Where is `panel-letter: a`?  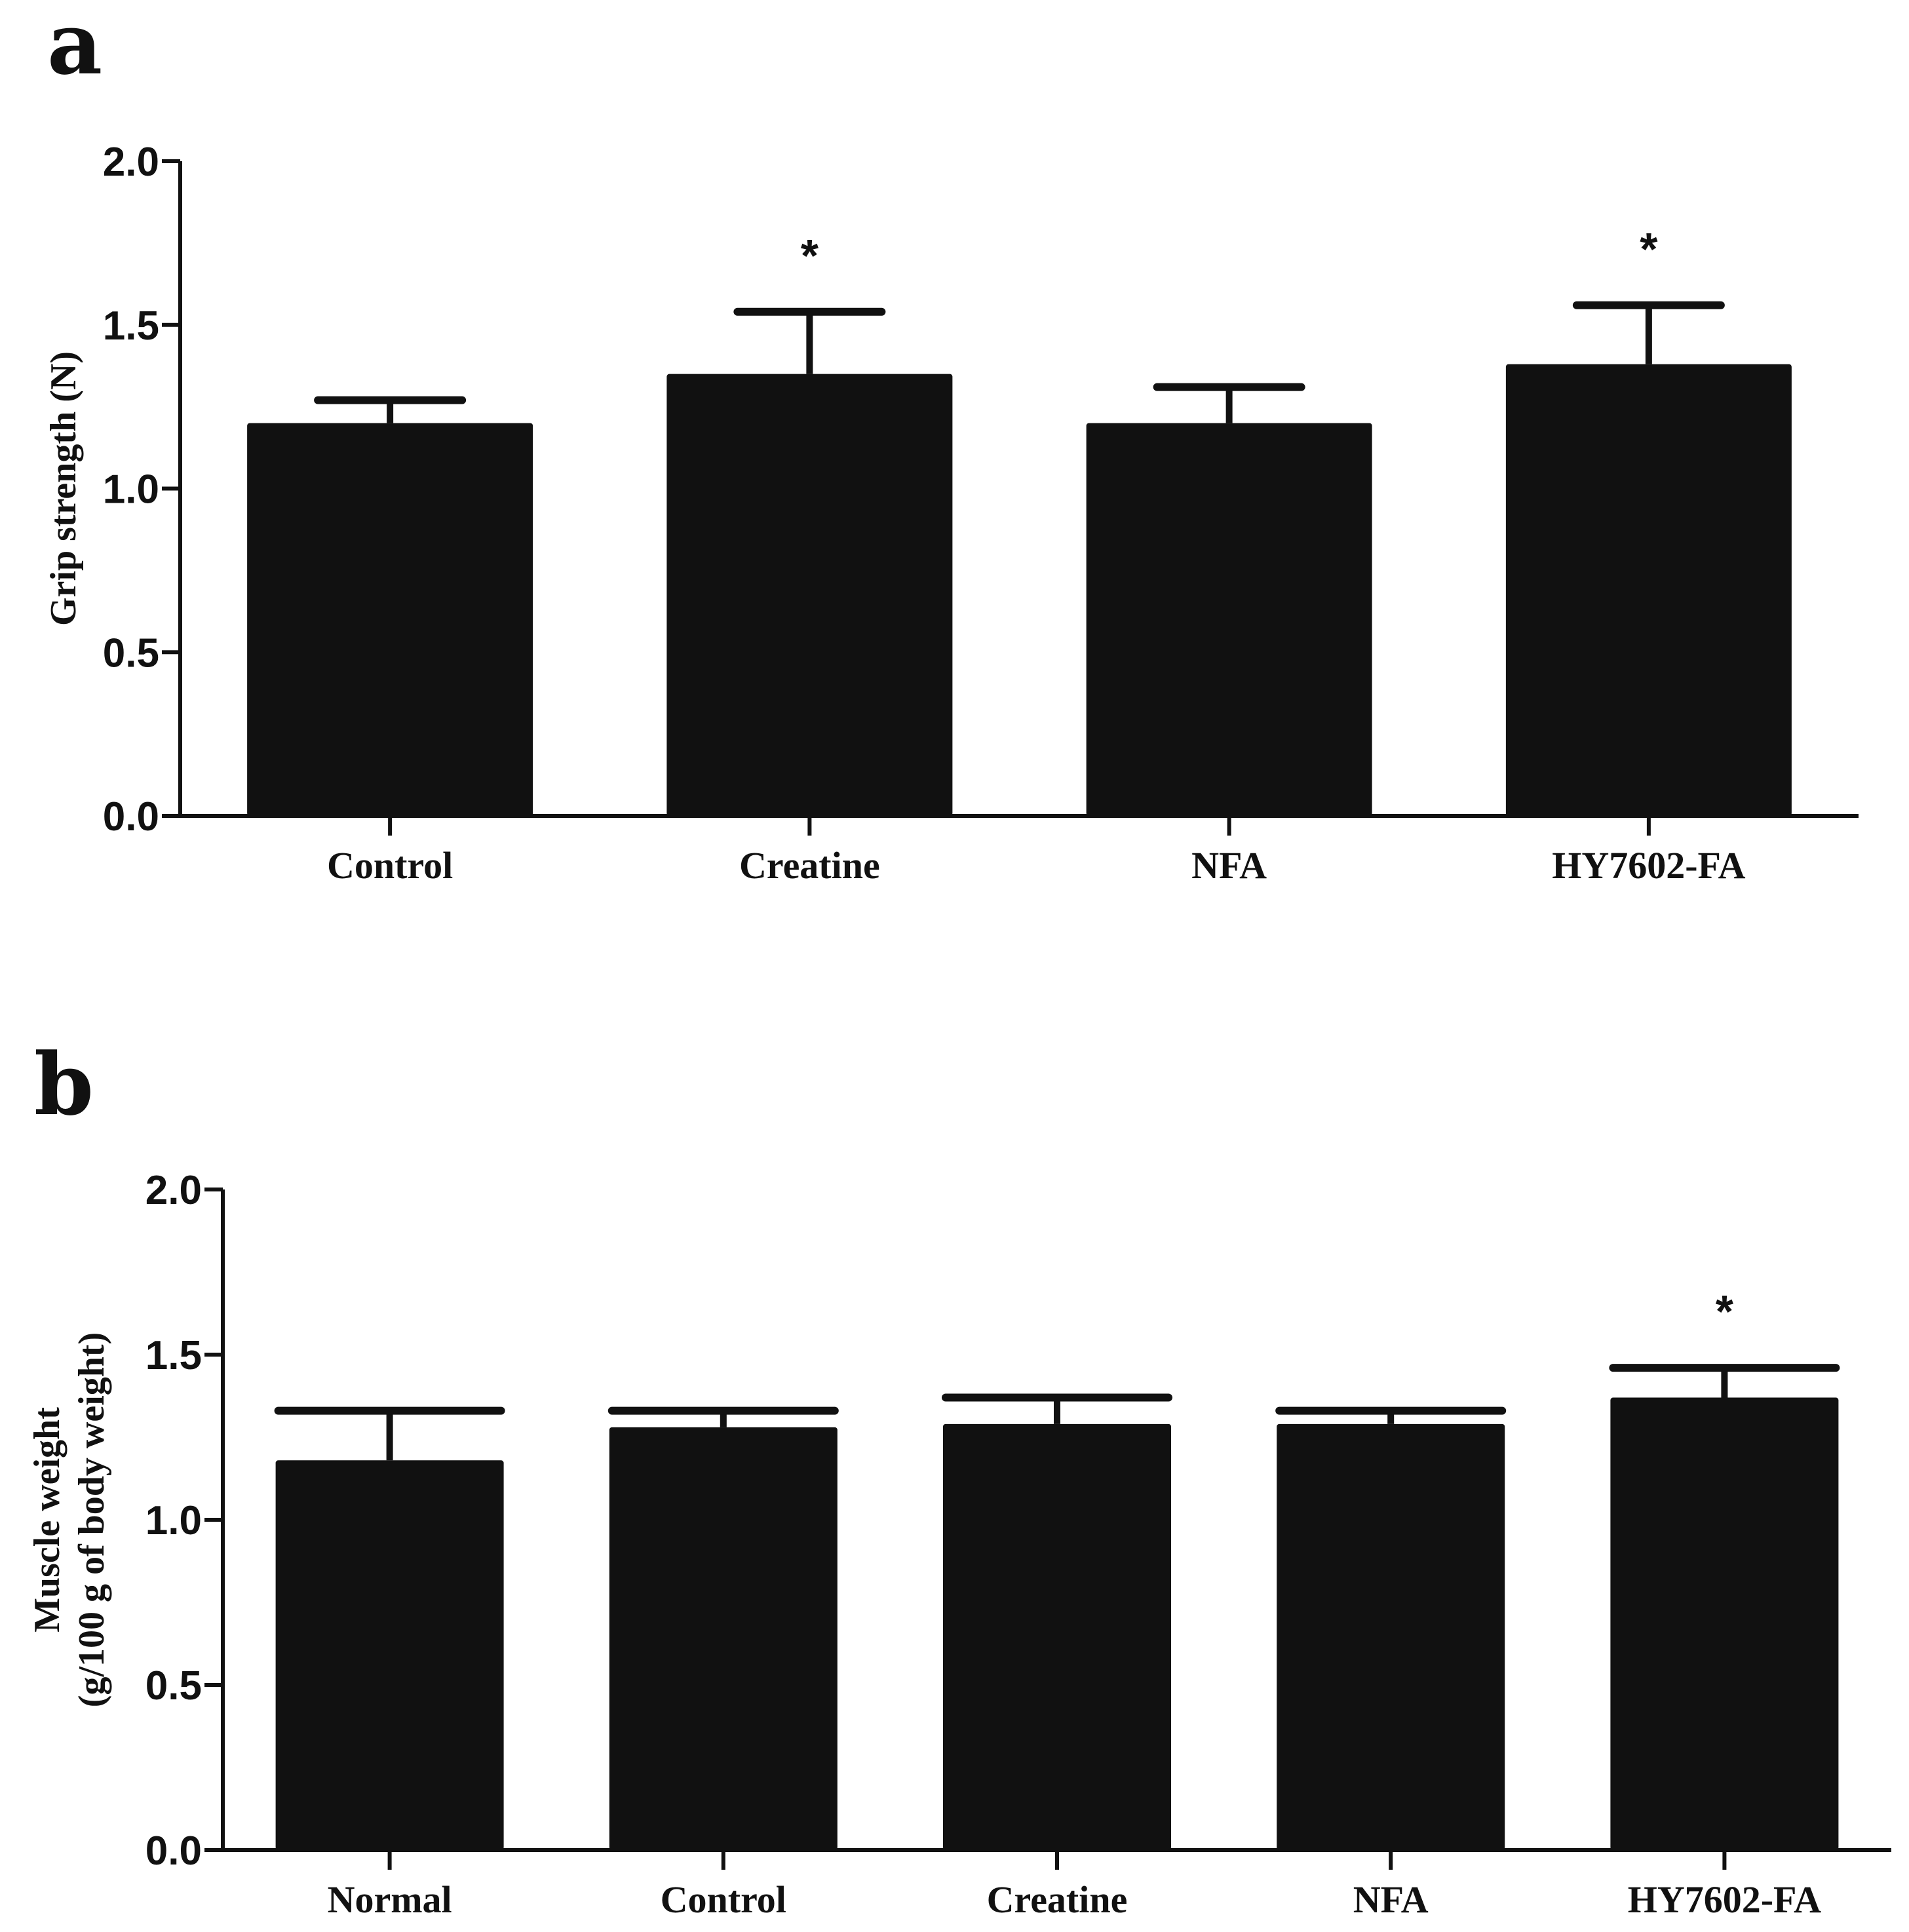
panel-letter: a is located at coordinates (74, 47).